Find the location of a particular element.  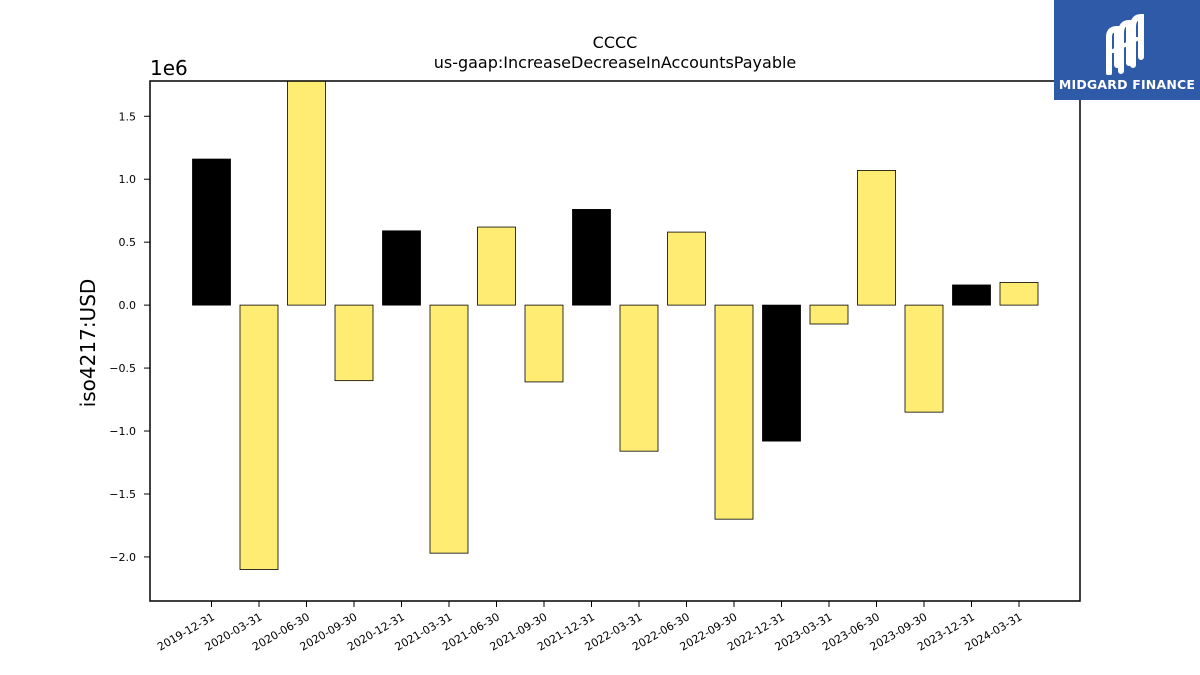

y-tick-label: 1.0 is located at coordinates (128, 179).